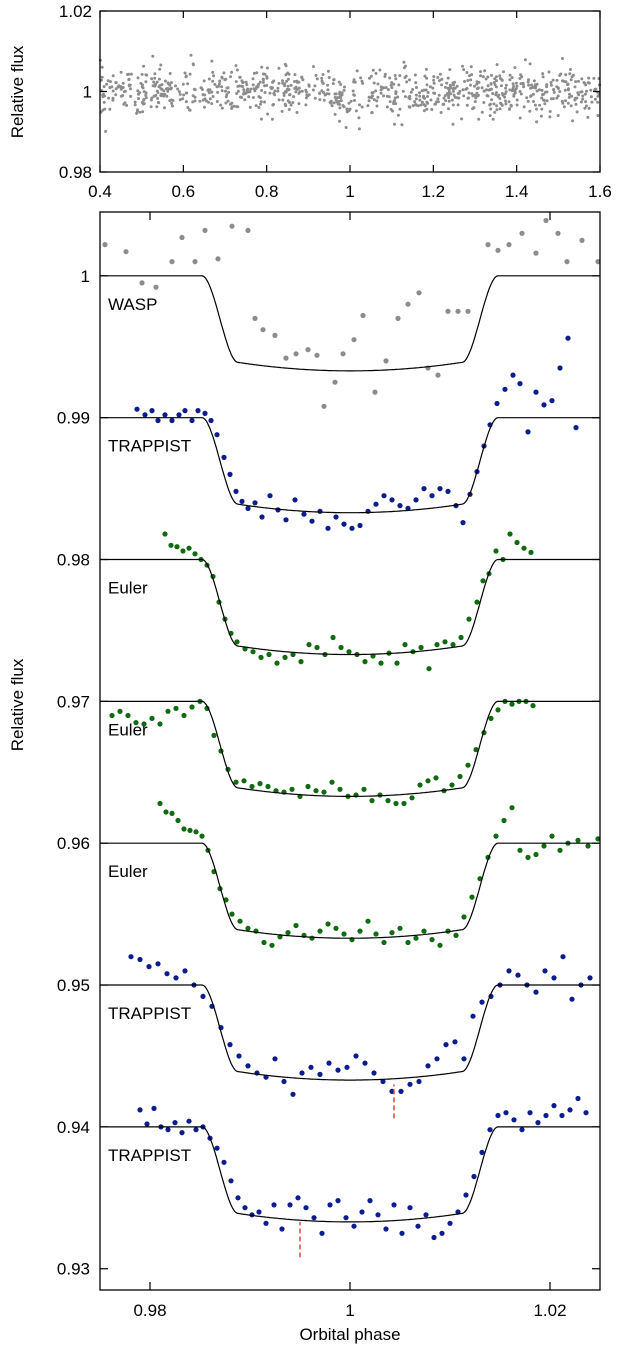 Image resolution: width=622 pixels, height=1355 pixels. I want to click on transit-model-curve, so click(350, 1032).